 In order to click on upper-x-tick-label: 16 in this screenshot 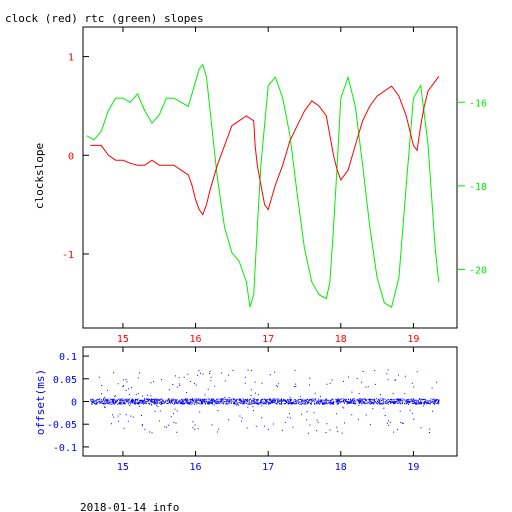, I will do `click(196, 339)`.